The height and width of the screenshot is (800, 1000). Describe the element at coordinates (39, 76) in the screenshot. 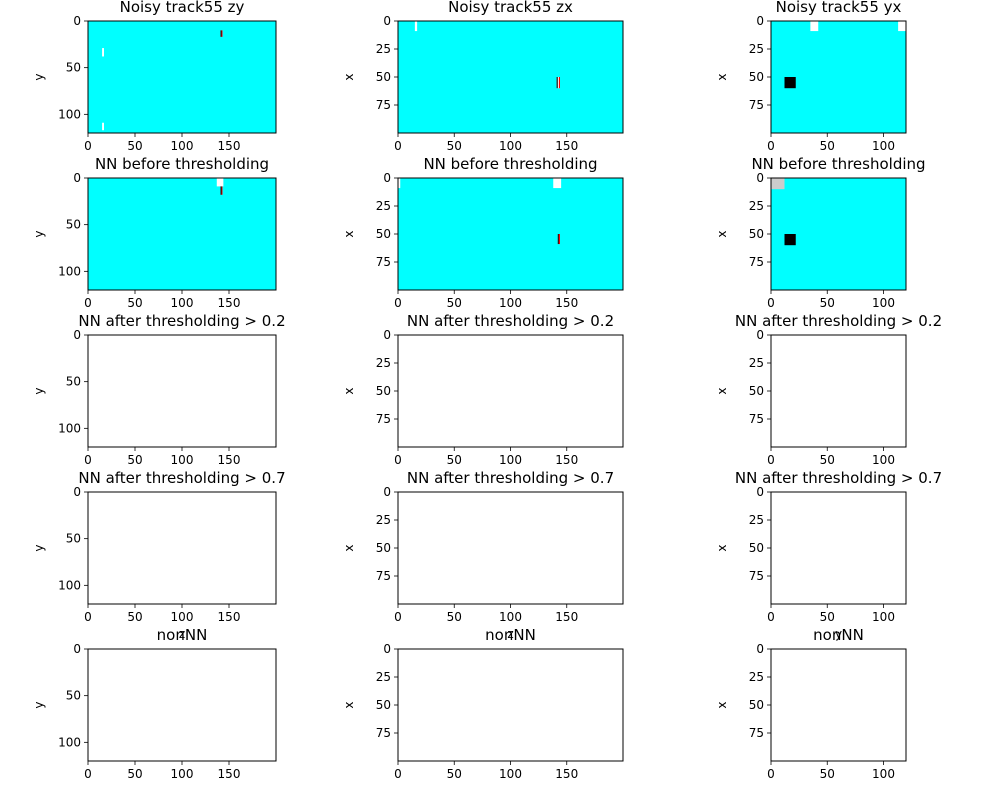

I see `y-axis-label: y` at that location.